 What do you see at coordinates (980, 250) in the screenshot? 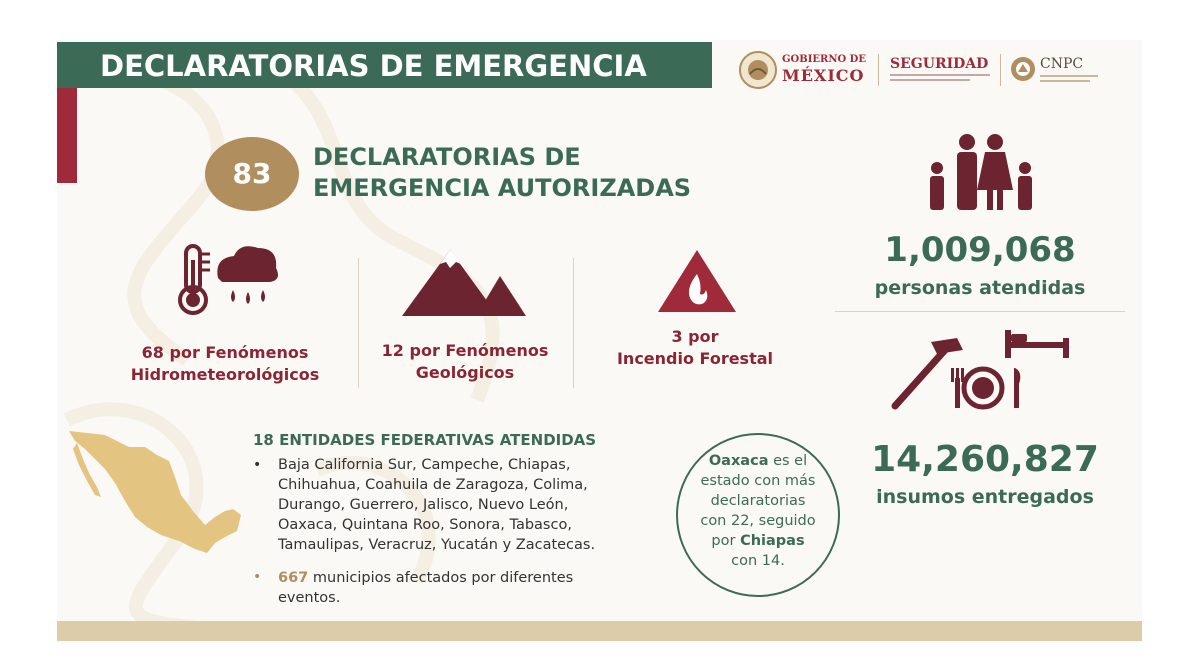
I see `people-count: 1,009,068` at bounding box center [980, 250].